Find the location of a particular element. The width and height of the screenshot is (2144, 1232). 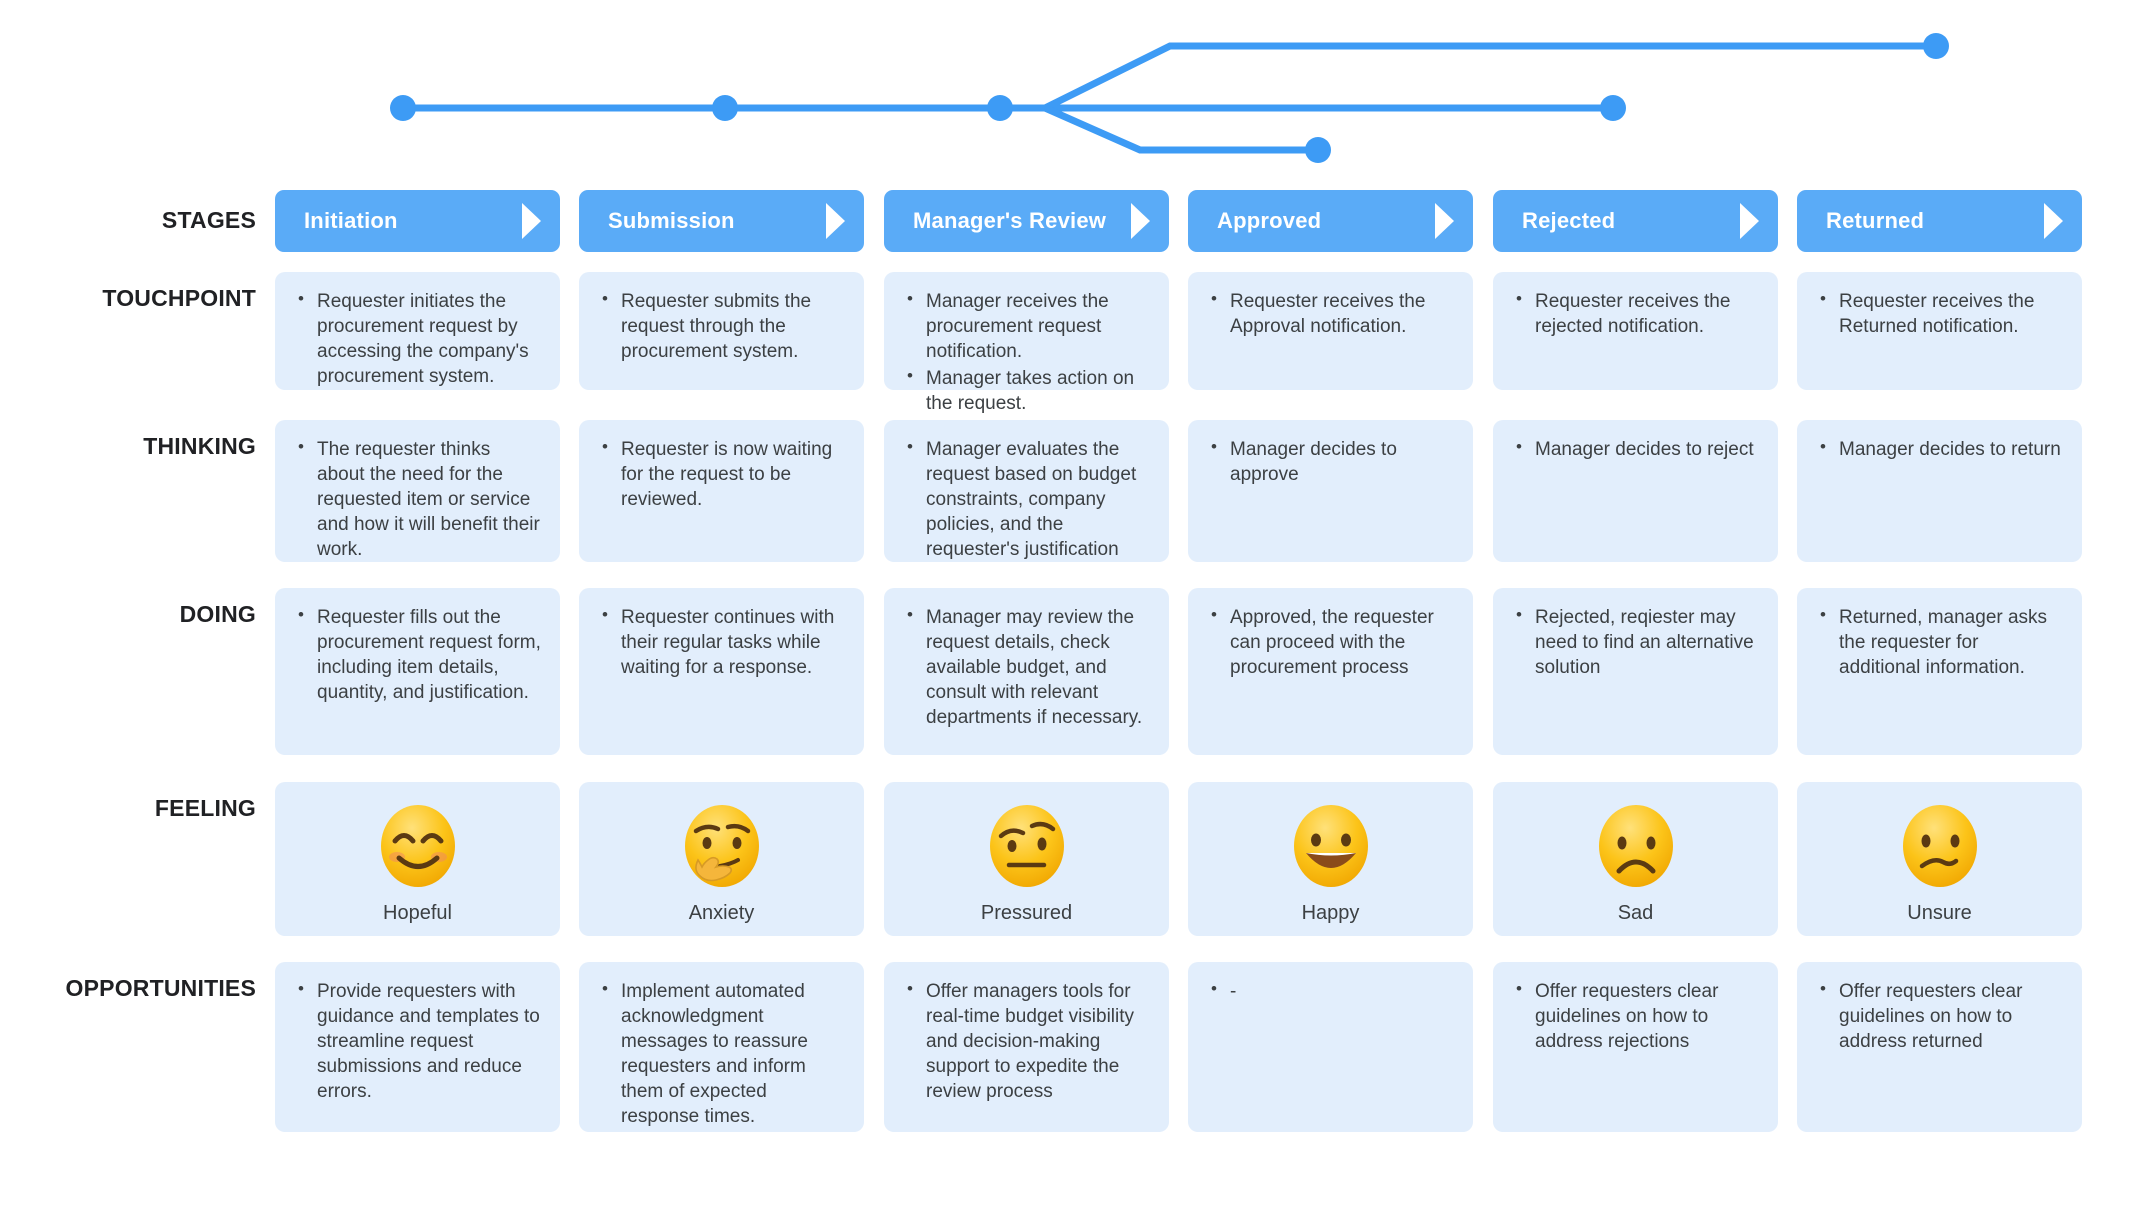

stage-header-5: Returned is located at coordinates (1939, 221).